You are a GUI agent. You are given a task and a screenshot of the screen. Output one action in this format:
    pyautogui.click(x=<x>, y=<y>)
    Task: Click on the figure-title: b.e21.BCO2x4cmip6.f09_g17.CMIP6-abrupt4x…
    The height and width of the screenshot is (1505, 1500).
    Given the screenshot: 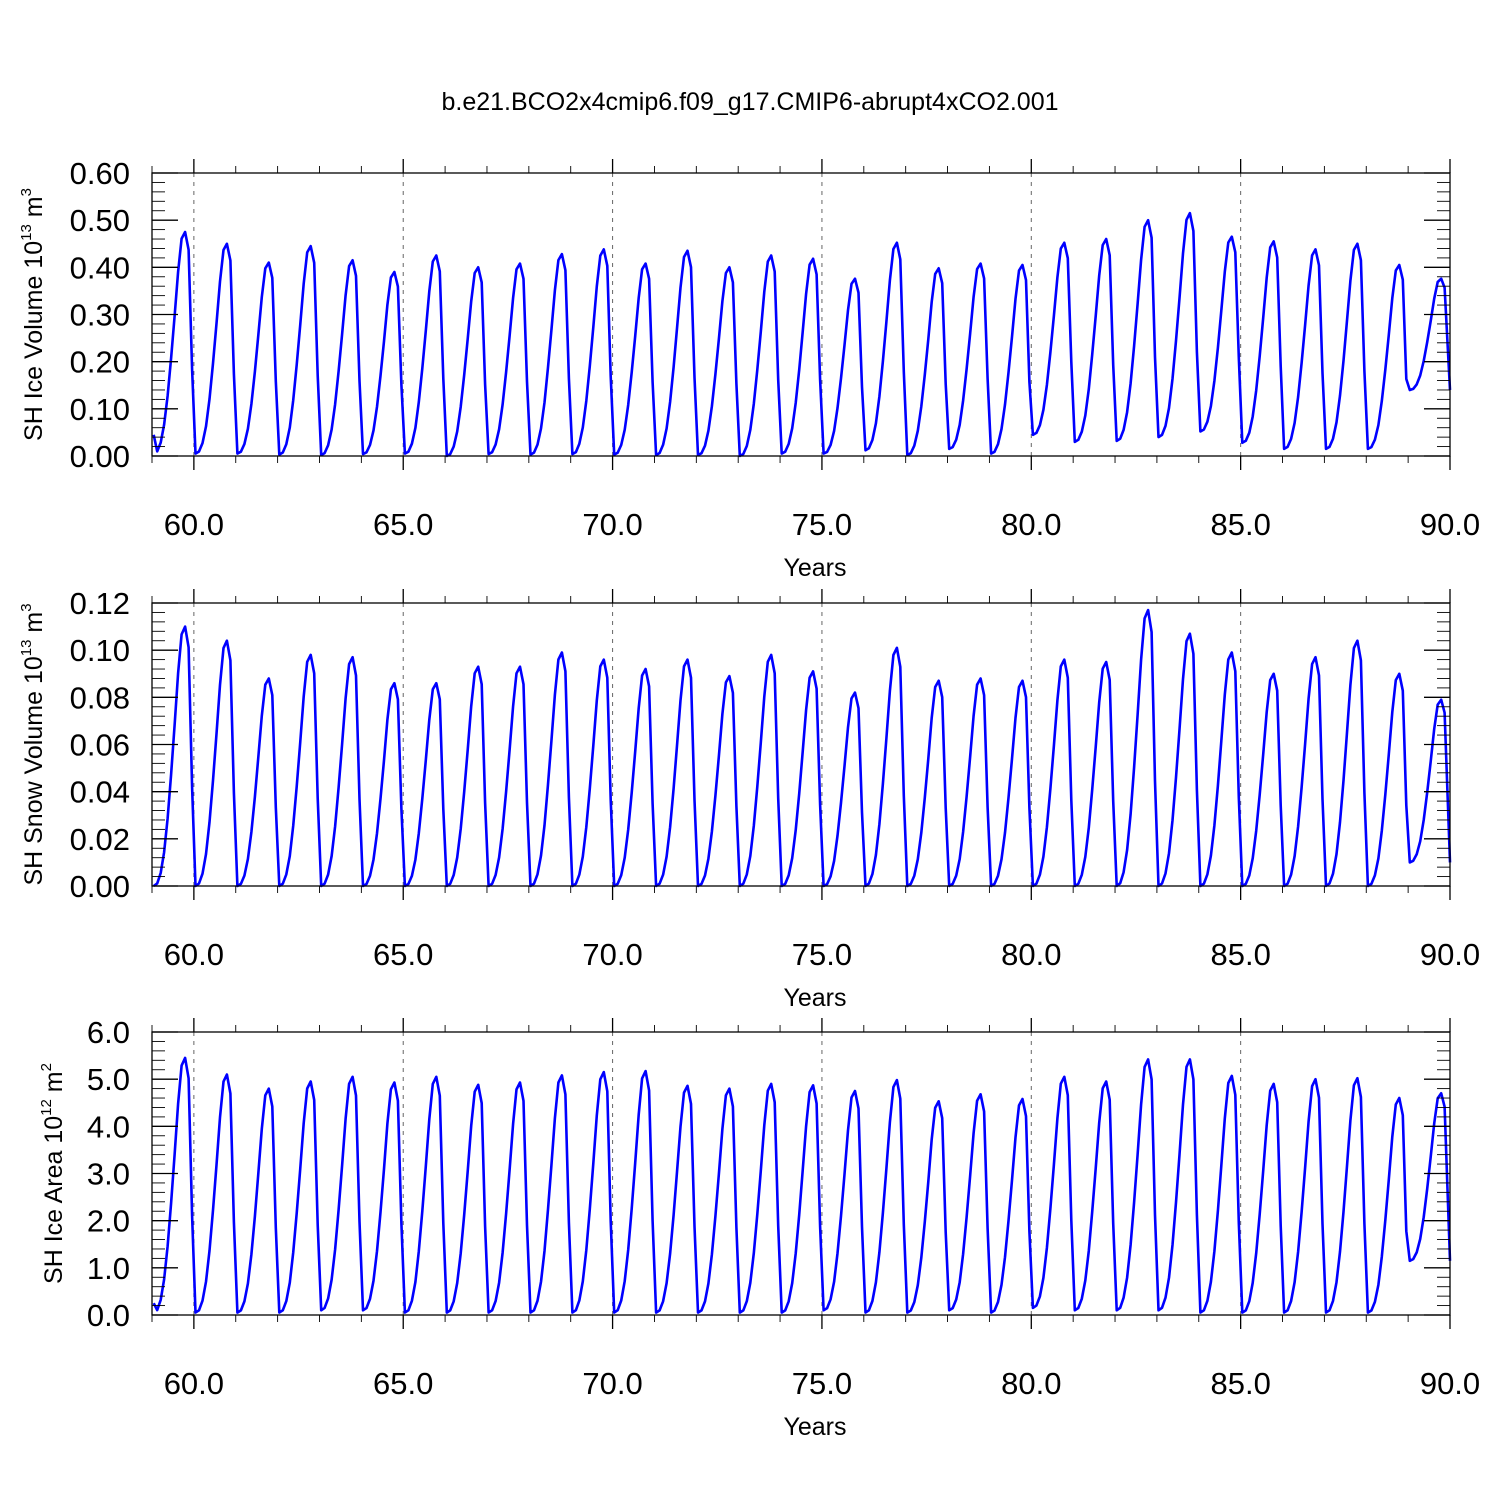 What is the action you would take?
    pyautogui.click(x=749, y=102)
    